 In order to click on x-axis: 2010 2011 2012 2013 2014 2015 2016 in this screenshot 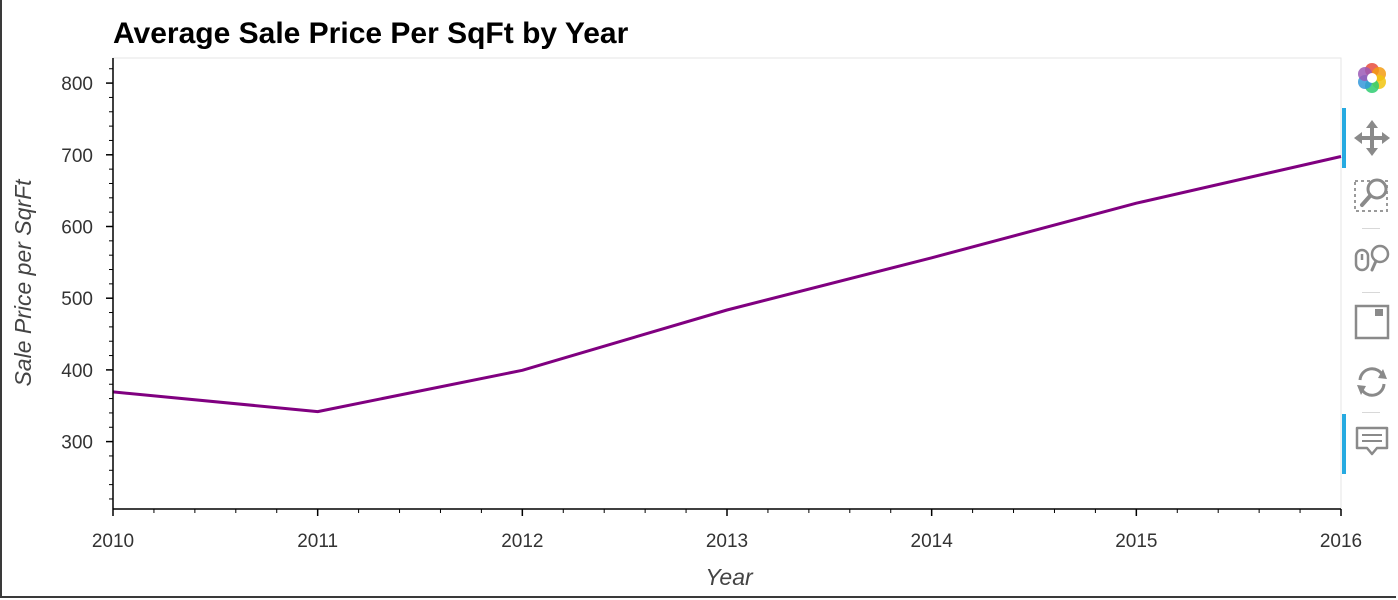, I will do `click(727, 530)`.